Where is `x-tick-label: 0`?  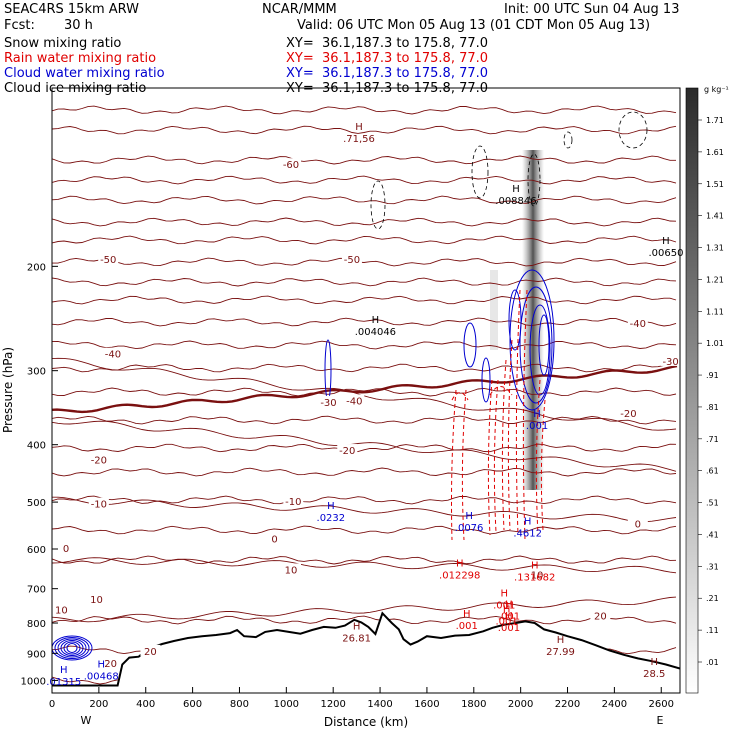 x-tick-label: 0 is located at coordinates (52, 704).